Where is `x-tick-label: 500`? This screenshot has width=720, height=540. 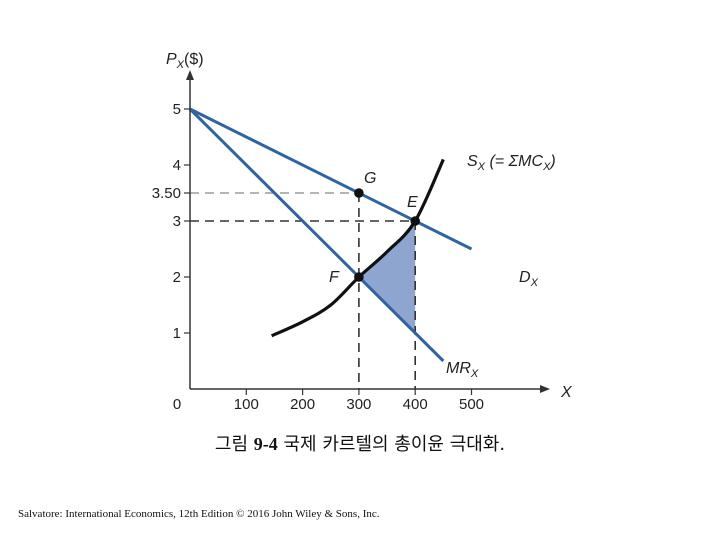
x-tick-label: 500 is located at coordinates (471, 404).